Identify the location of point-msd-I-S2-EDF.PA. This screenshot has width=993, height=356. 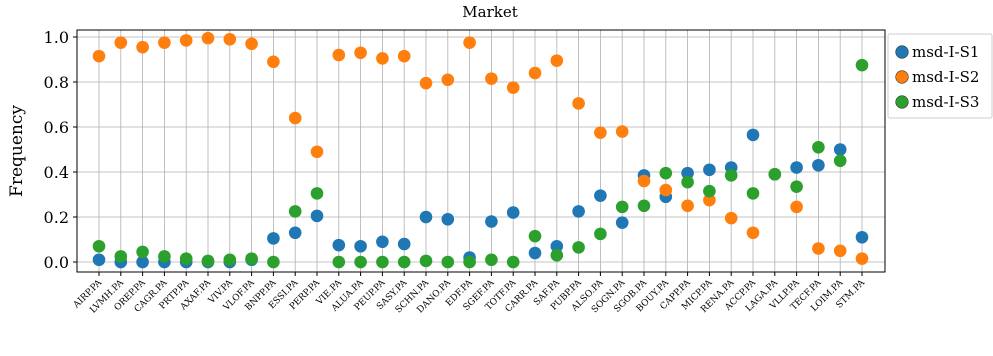
(469, 42).